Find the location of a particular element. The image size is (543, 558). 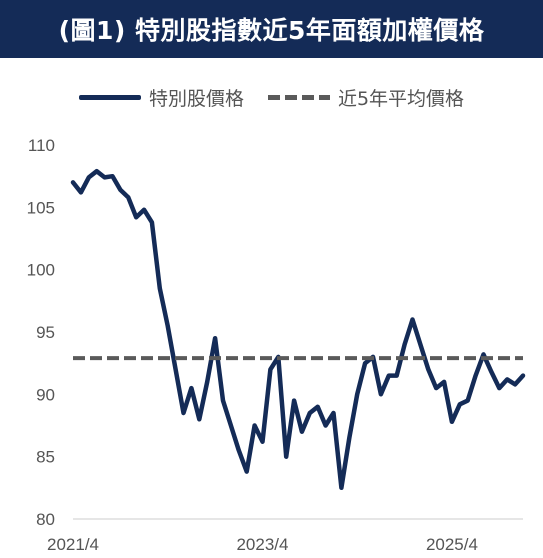

chart-title: (圖1) 特別股指數近5年面額加權價格 is located at coordinates (271, 30).